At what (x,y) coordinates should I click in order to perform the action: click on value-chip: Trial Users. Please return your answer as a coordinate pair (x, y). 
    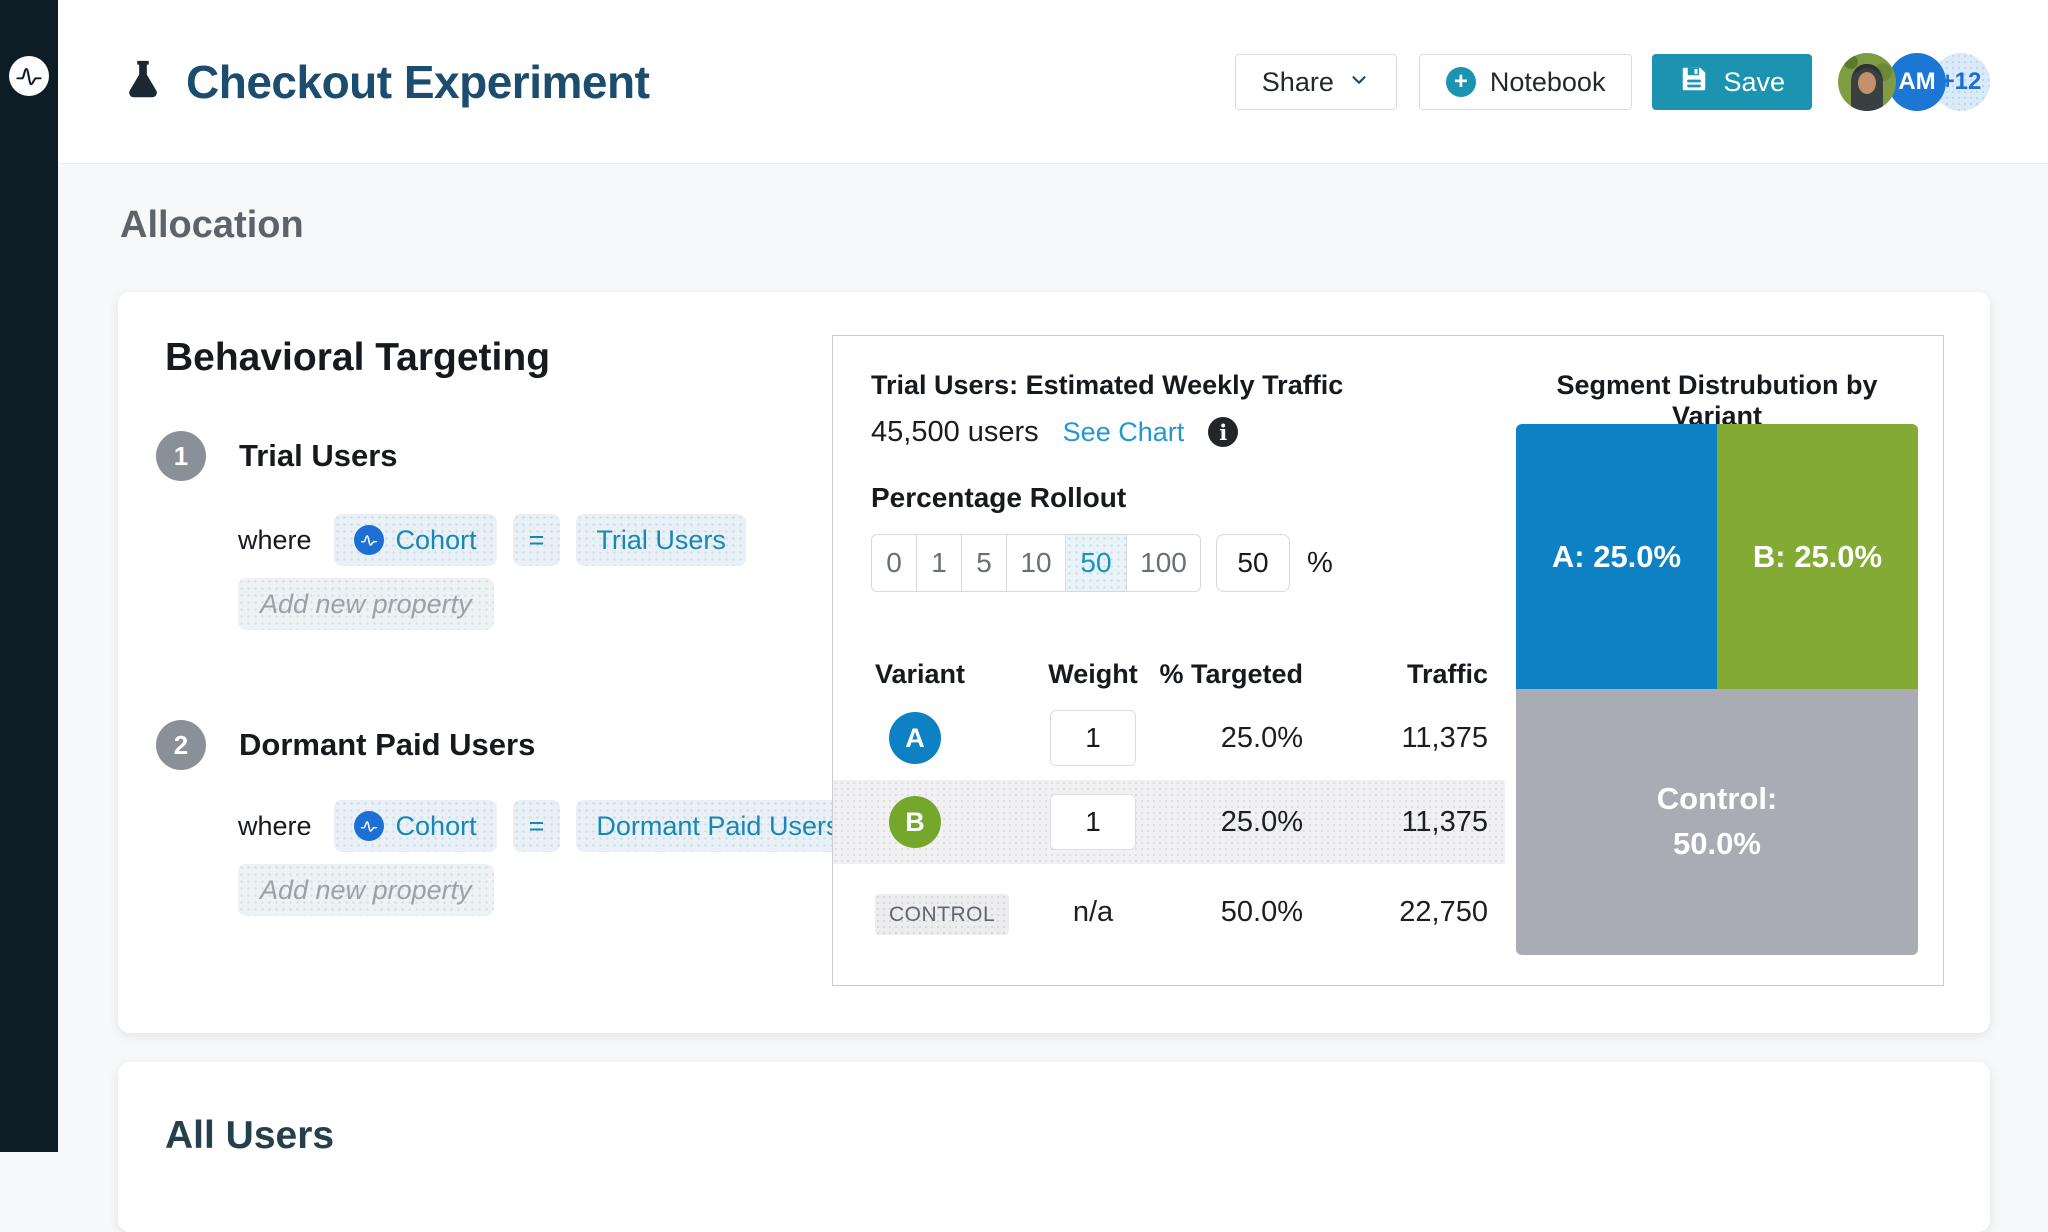
    Looking at the image, I should click on (661, 540).